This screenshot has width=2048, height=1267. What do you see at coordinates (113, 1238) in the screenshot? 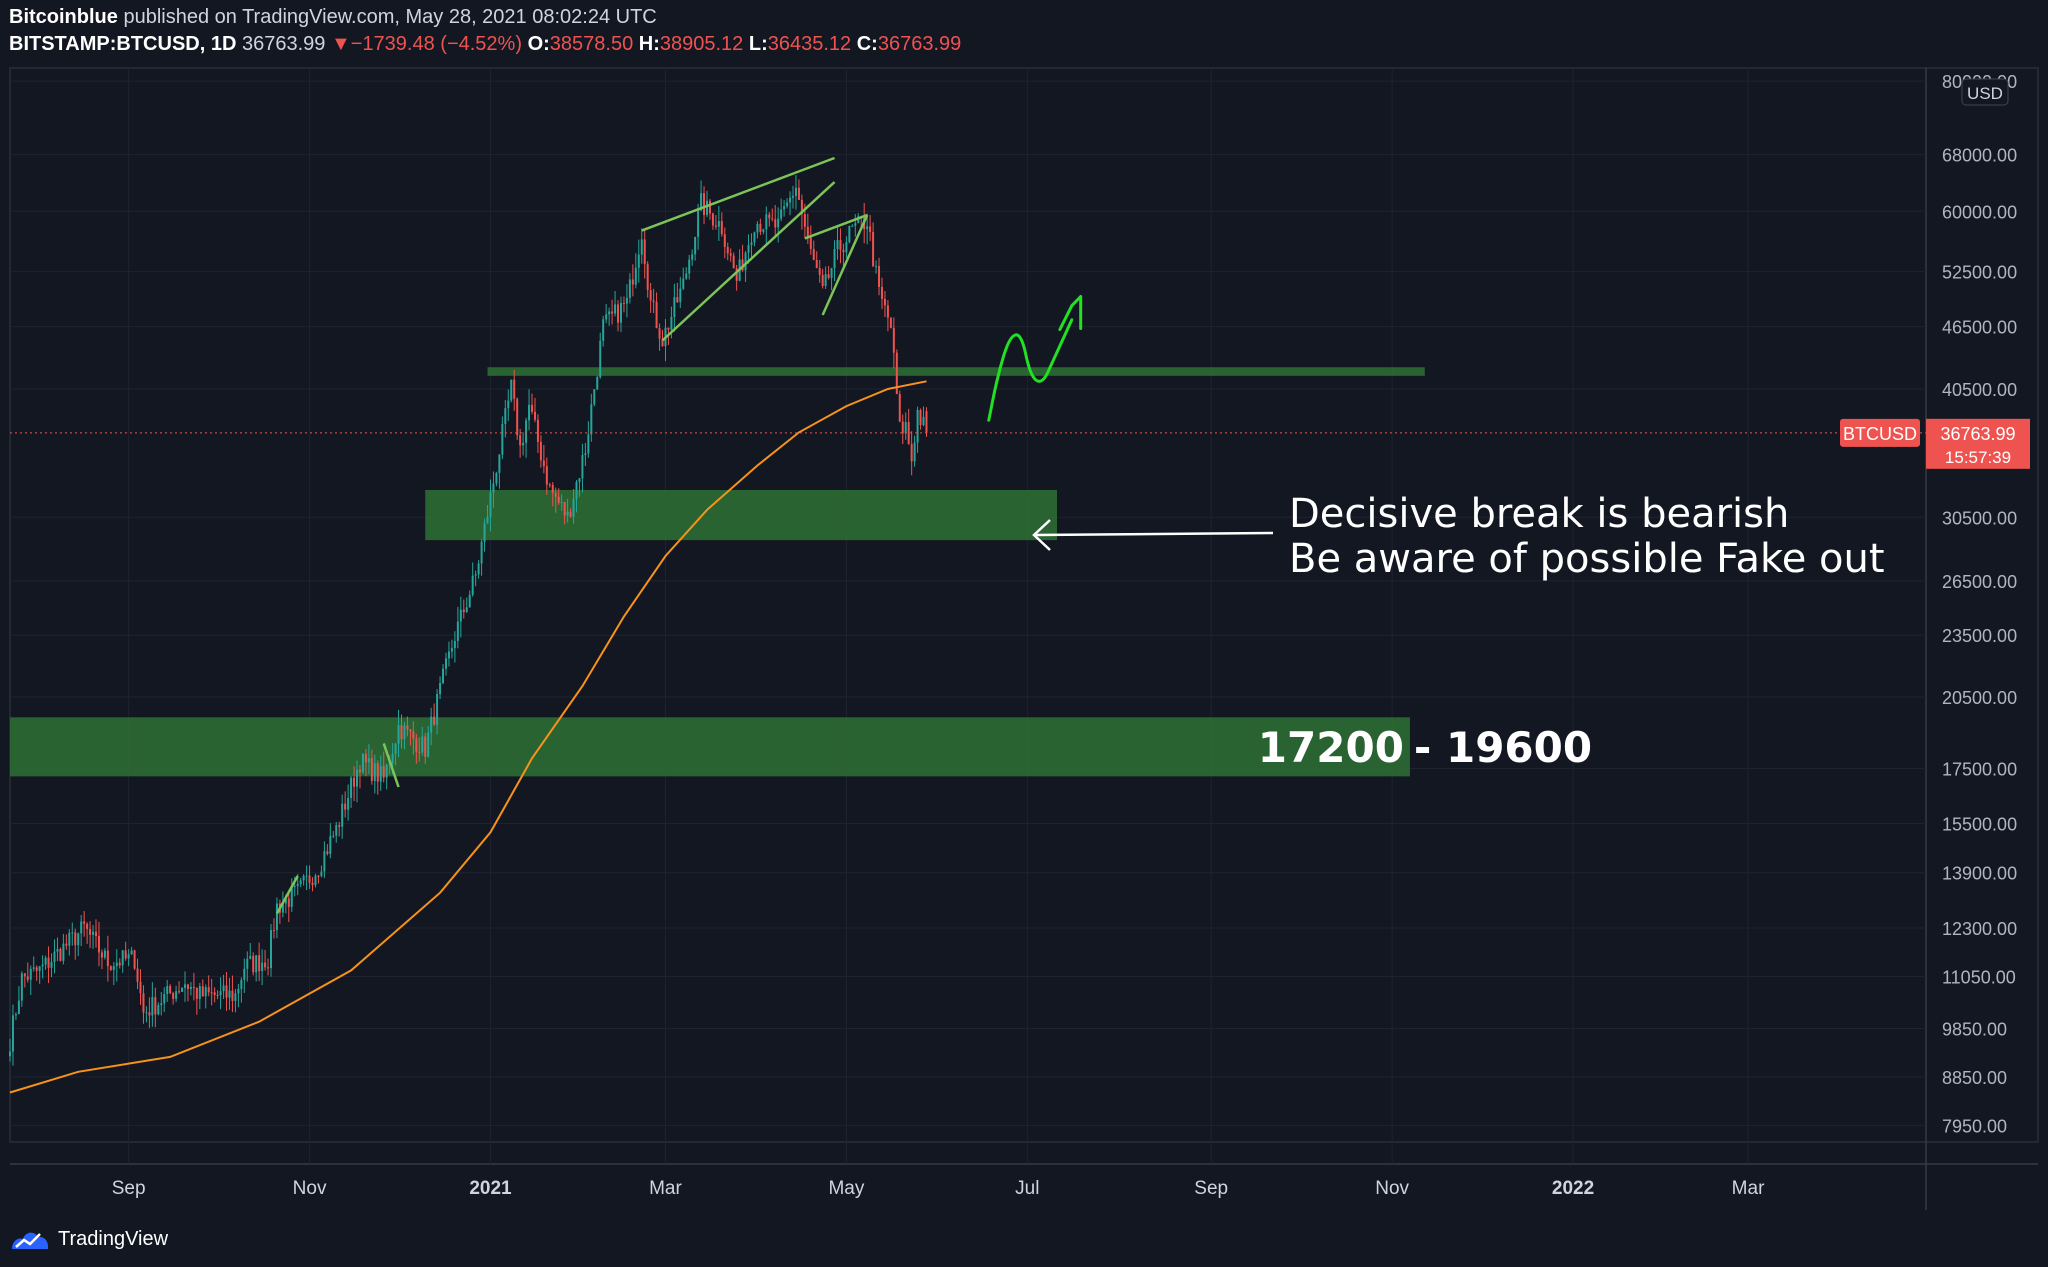
I see `tradingview-brand: TradingView` at bounding box center [113, 1238].